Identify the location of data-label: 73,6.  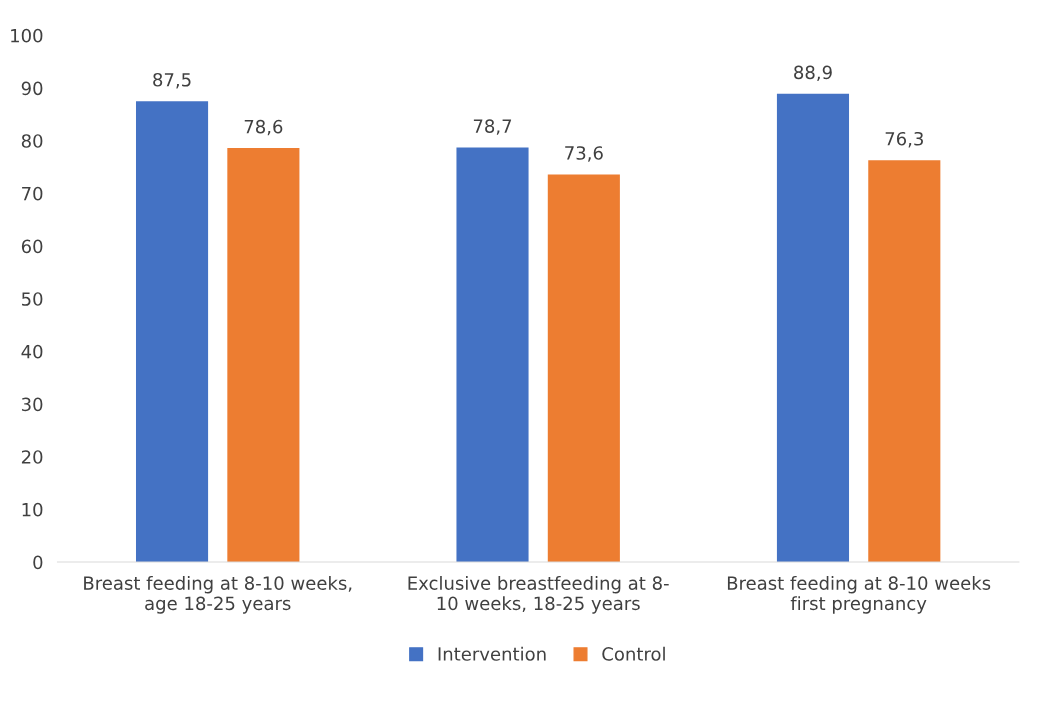
(584, 154).